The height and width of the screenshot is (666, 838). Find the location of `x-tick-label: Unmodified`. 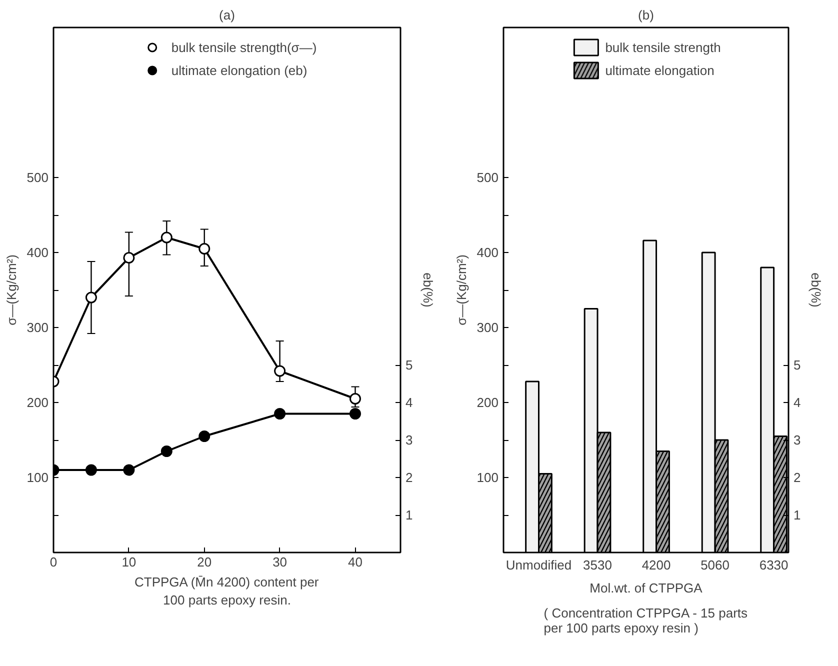

x-tick-label: Unmodified is located at coordinates (539, 565).